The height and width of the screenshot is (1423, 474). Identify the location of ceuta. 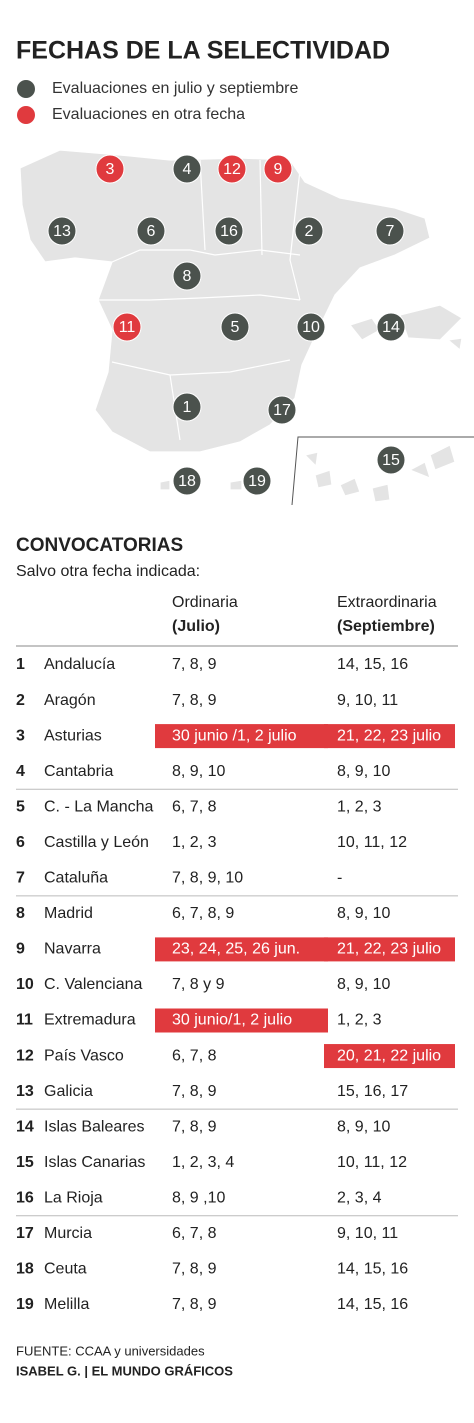
(165, 485).